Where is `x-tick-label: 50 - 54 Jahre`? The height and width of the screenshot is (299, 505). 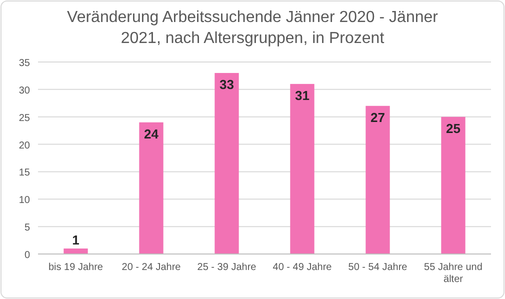 x-tick-label: 50 - 54 Jahre is located at coordinates (378, 267).